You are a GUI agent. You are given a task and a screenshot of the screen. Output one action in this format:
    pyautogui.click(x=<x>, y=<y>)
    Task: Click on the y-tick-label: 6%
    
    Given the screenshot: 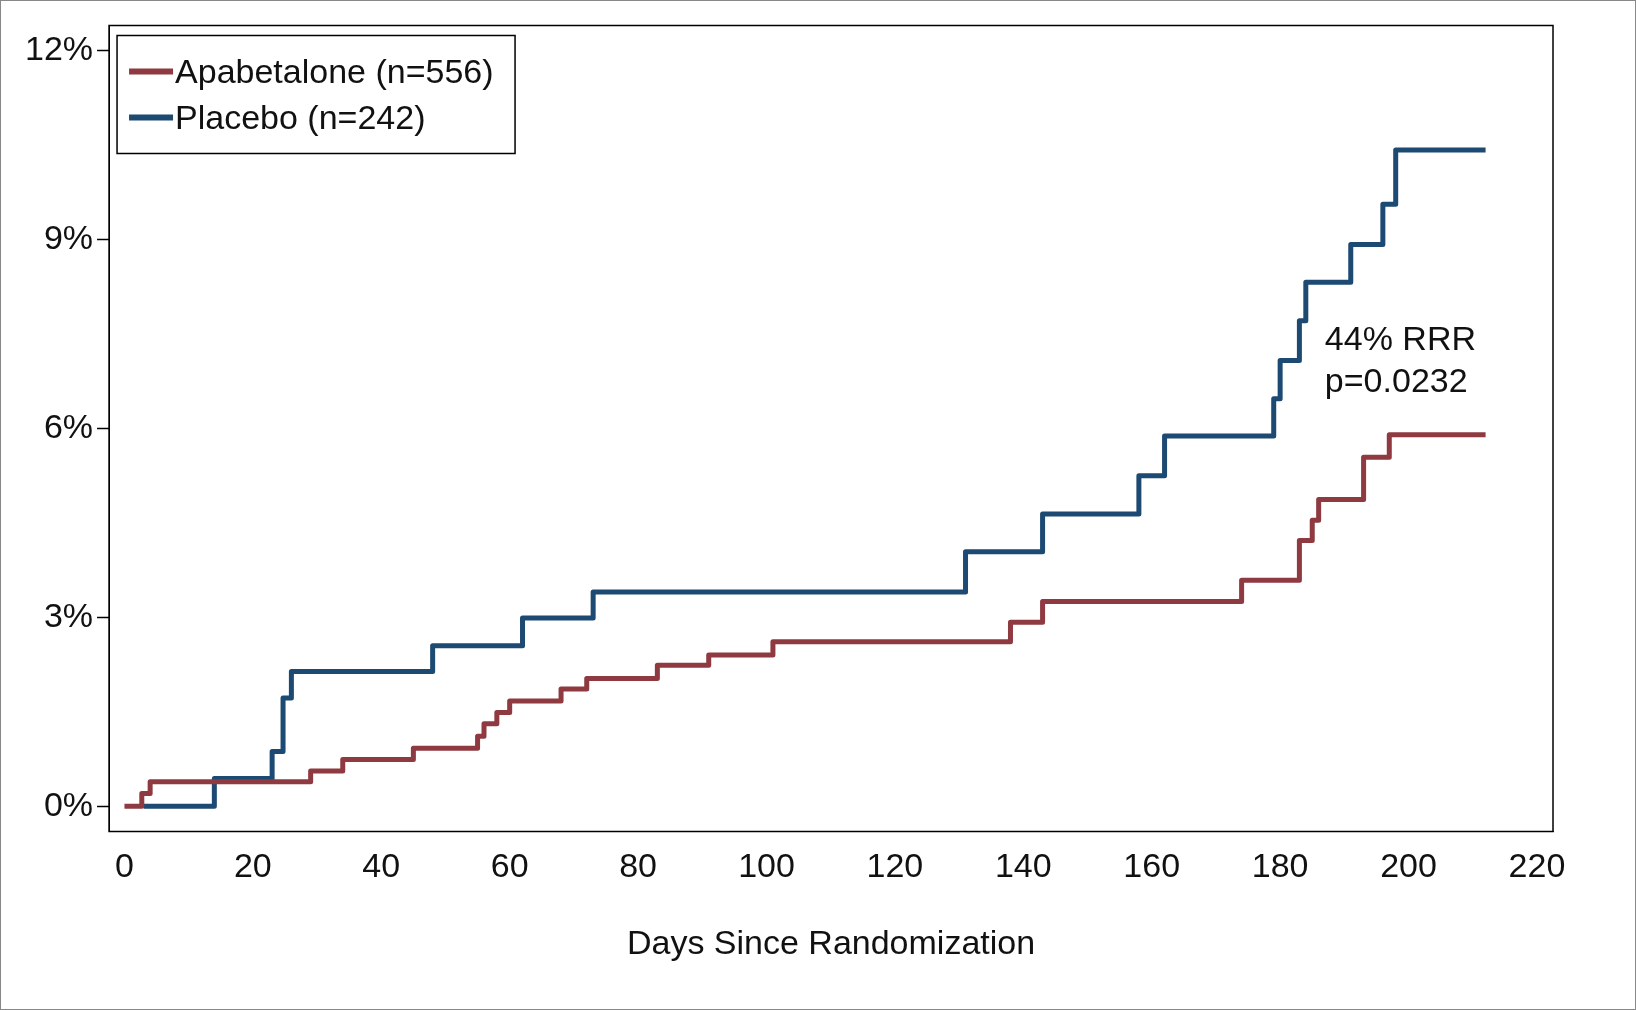 What is the action you would take?
    pyautogui.click(x=68, y=425)
    